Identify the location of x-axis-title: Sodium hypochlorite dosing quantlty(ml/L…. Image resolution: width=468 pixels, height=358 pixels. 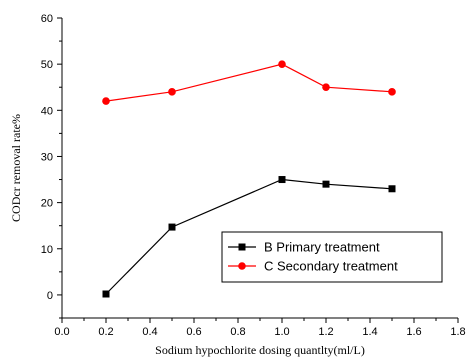
(260, 350).